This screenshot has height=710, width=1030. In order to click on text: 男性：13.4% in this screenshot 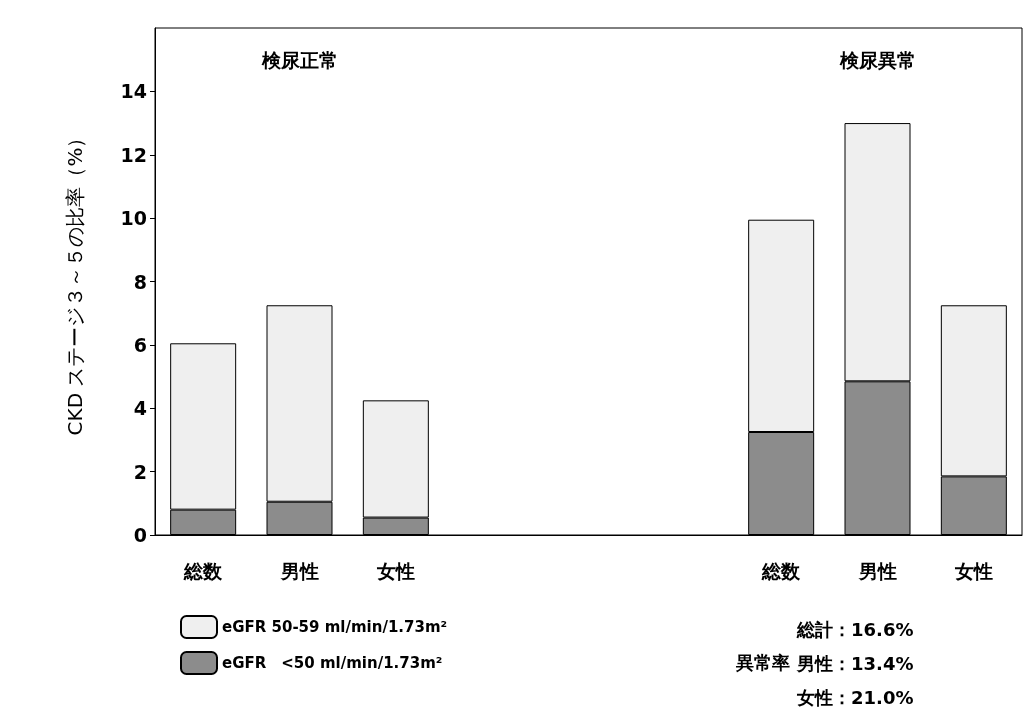, I will do `click(855, 663)`.